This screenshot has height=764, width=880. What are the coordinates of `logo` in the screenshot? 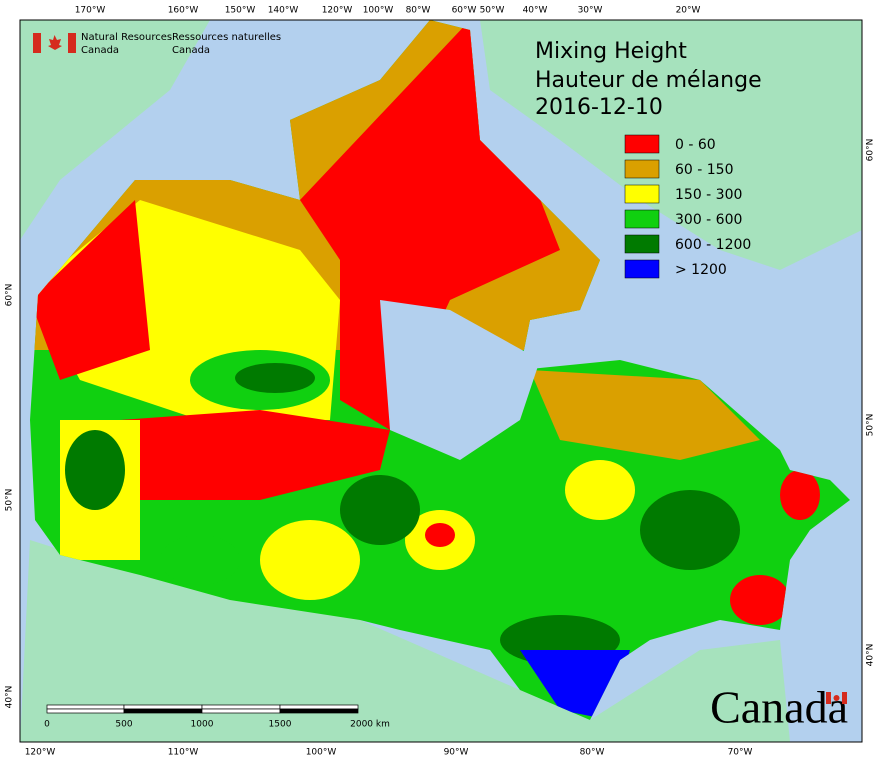 It's located at (54, 43).